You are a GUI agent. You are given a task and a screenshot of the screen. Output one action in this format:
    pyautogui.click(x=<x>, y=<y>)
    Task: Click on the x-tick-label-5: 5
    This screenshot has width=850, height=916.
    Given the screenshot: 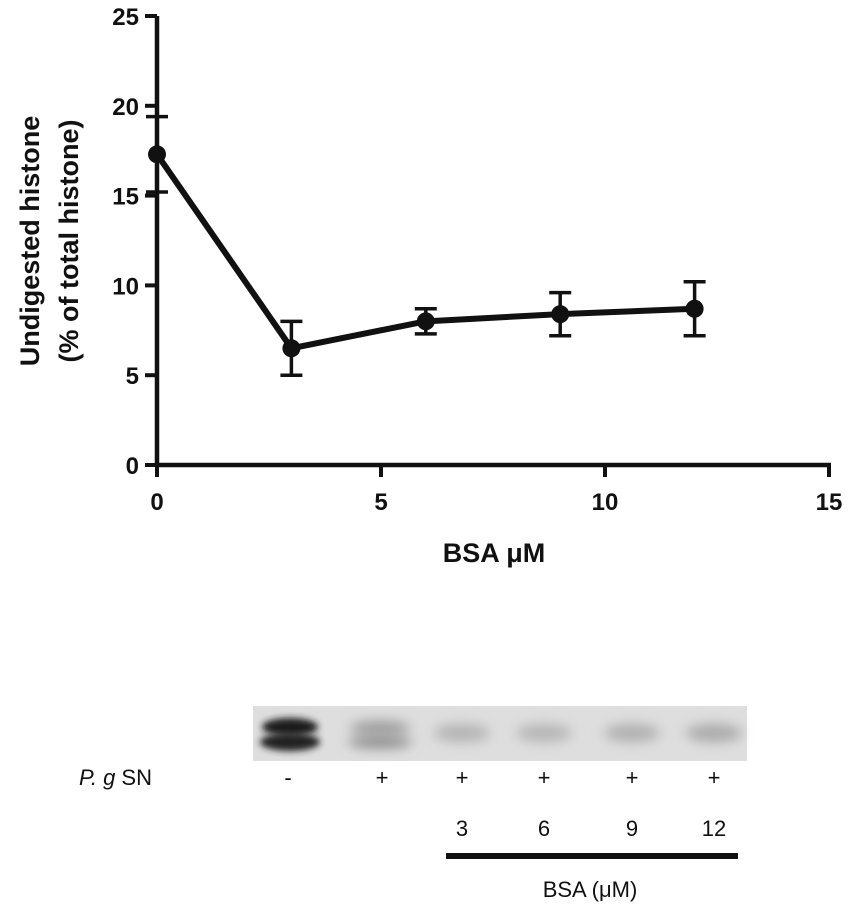 What is the action you would take?
    pyautogui.click(x=380, y=502)
    